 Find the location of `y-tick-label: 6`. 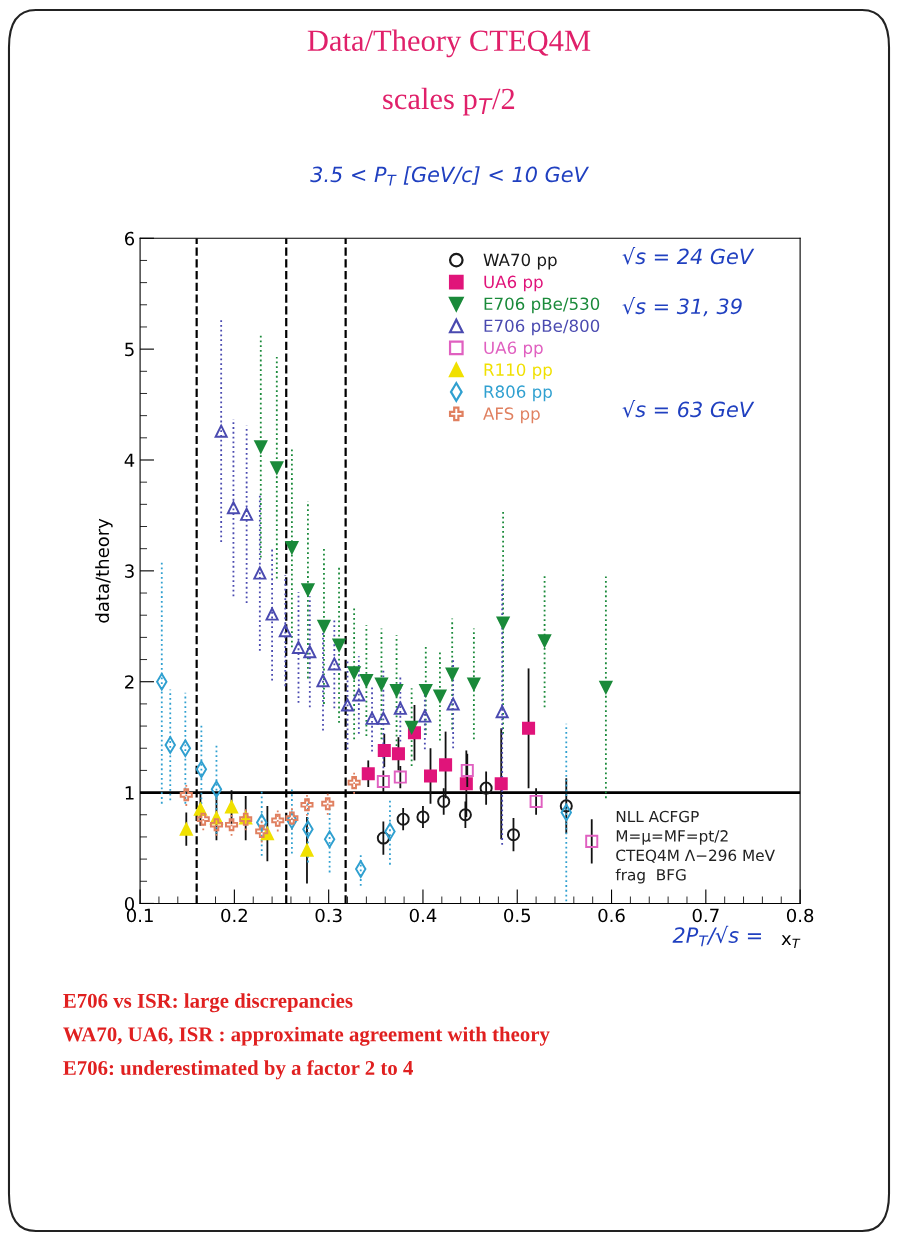

y-tick-label: 6 is located at coordinates (130, 238).